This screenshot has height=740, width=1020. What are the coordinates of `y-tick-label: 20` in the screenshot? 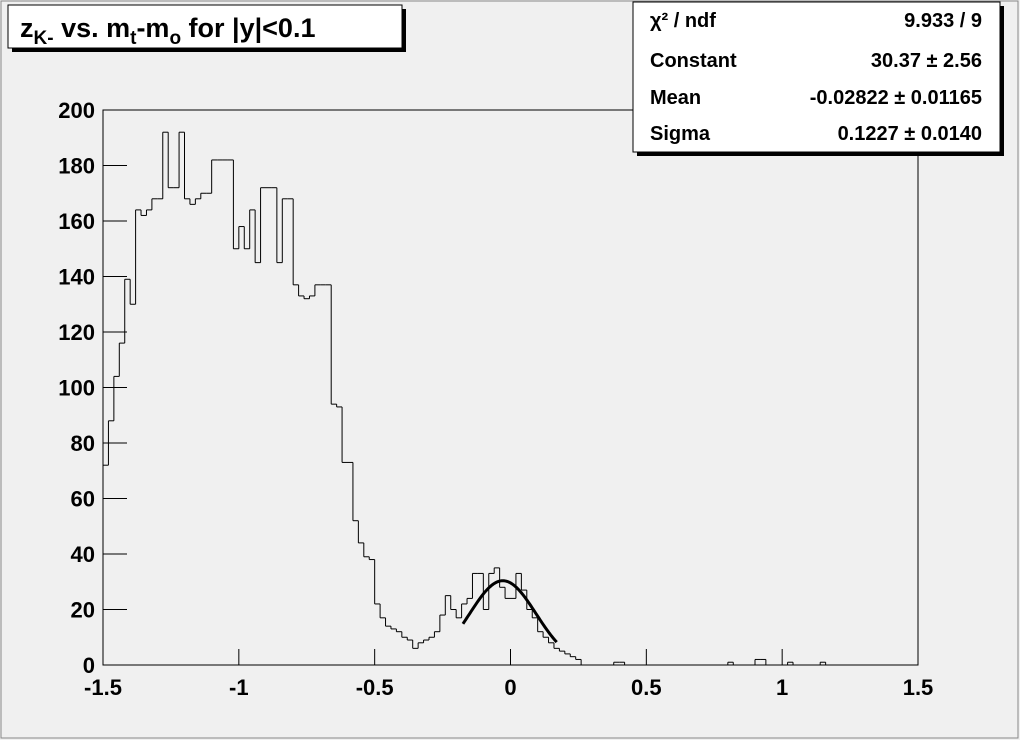 It's located at (83, 610).